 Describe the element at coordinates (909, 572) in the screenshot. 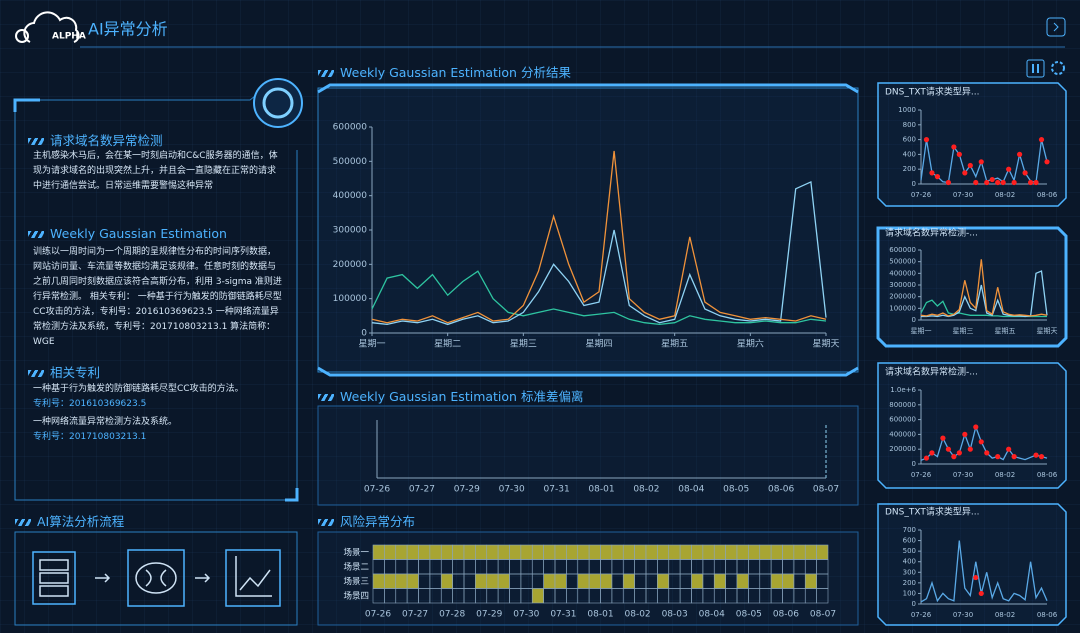

I see `y-tick-label: 300` at that location.